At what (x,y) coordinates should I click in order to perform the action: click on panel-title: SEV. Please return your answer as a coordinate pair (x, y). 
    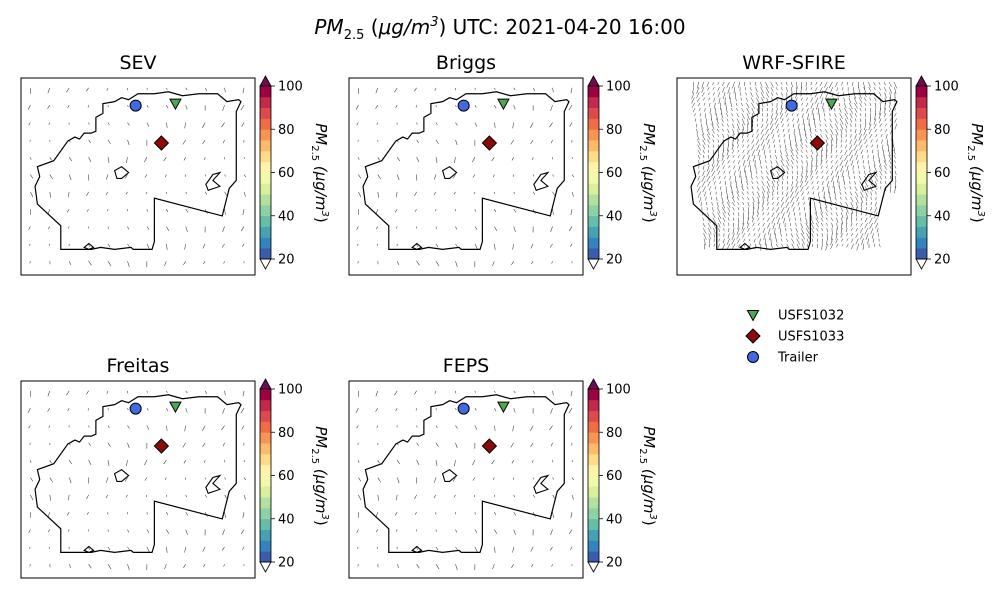
    Looking at the image, I should click on (137, 63).